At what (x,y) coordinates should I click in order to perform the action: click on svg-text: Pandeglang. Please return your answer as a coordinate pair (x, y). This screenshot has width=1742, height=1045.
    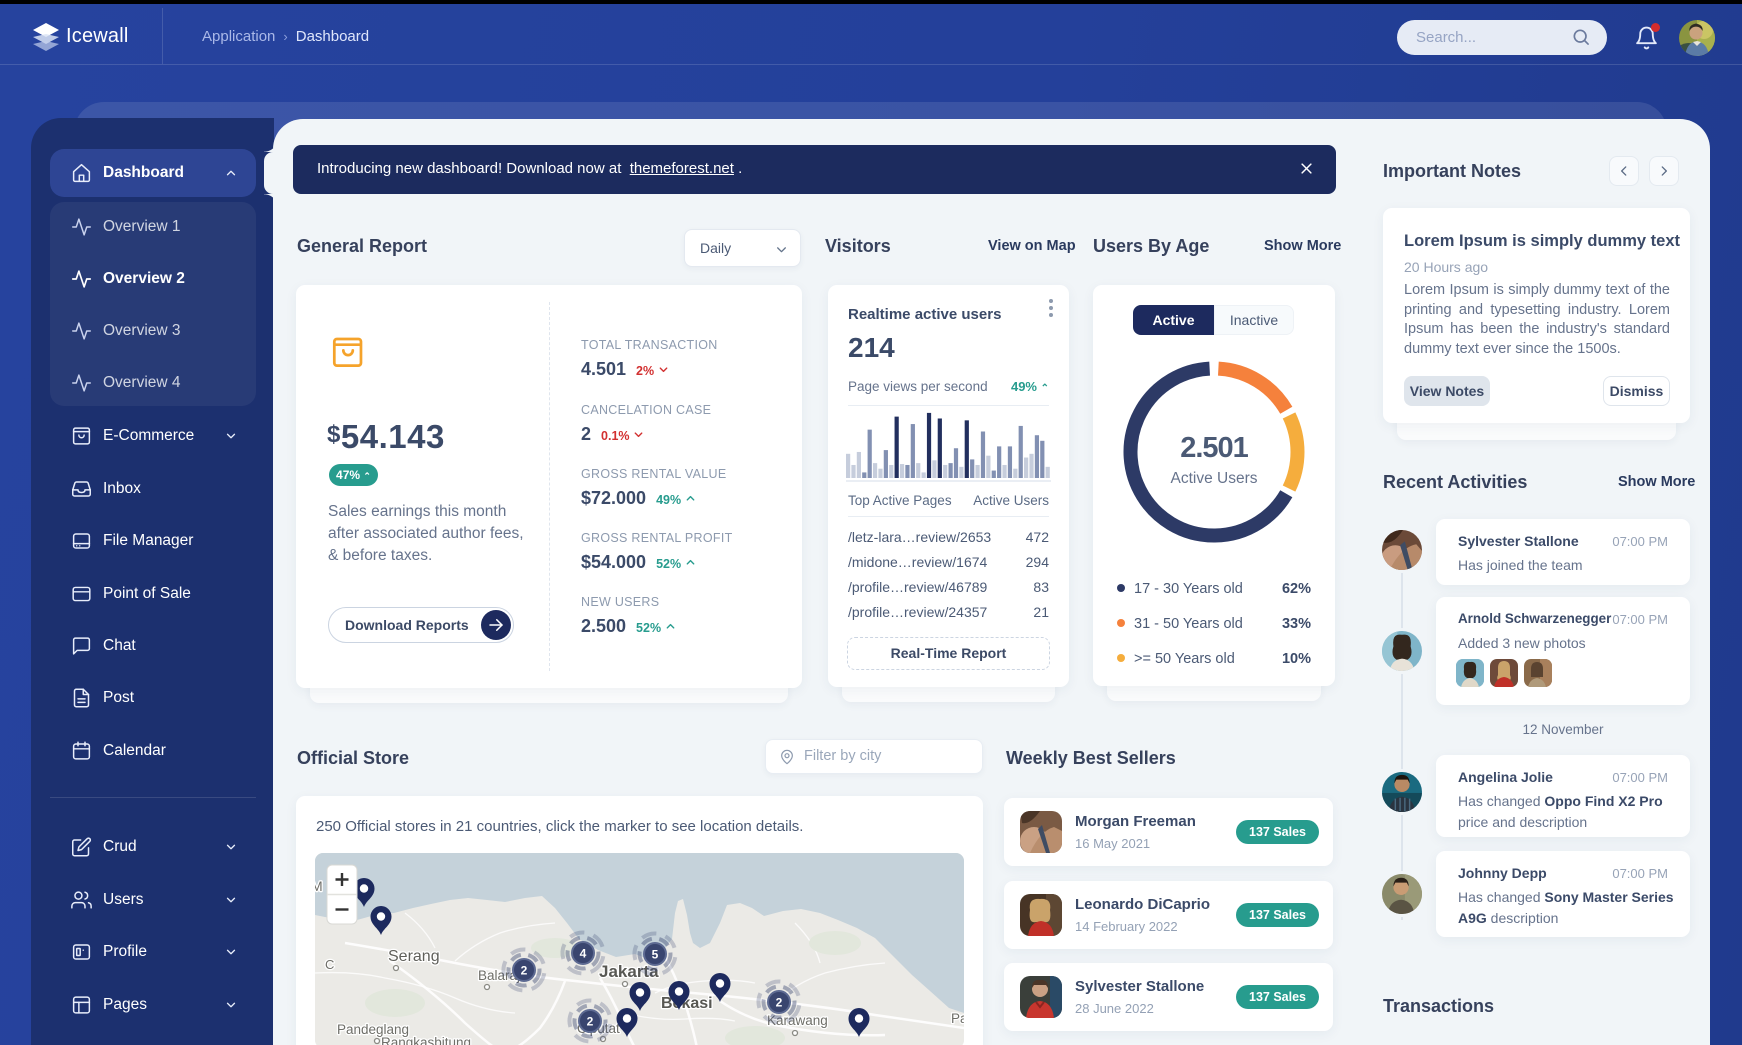
    Looking at the image, I should click on (373, 1029).